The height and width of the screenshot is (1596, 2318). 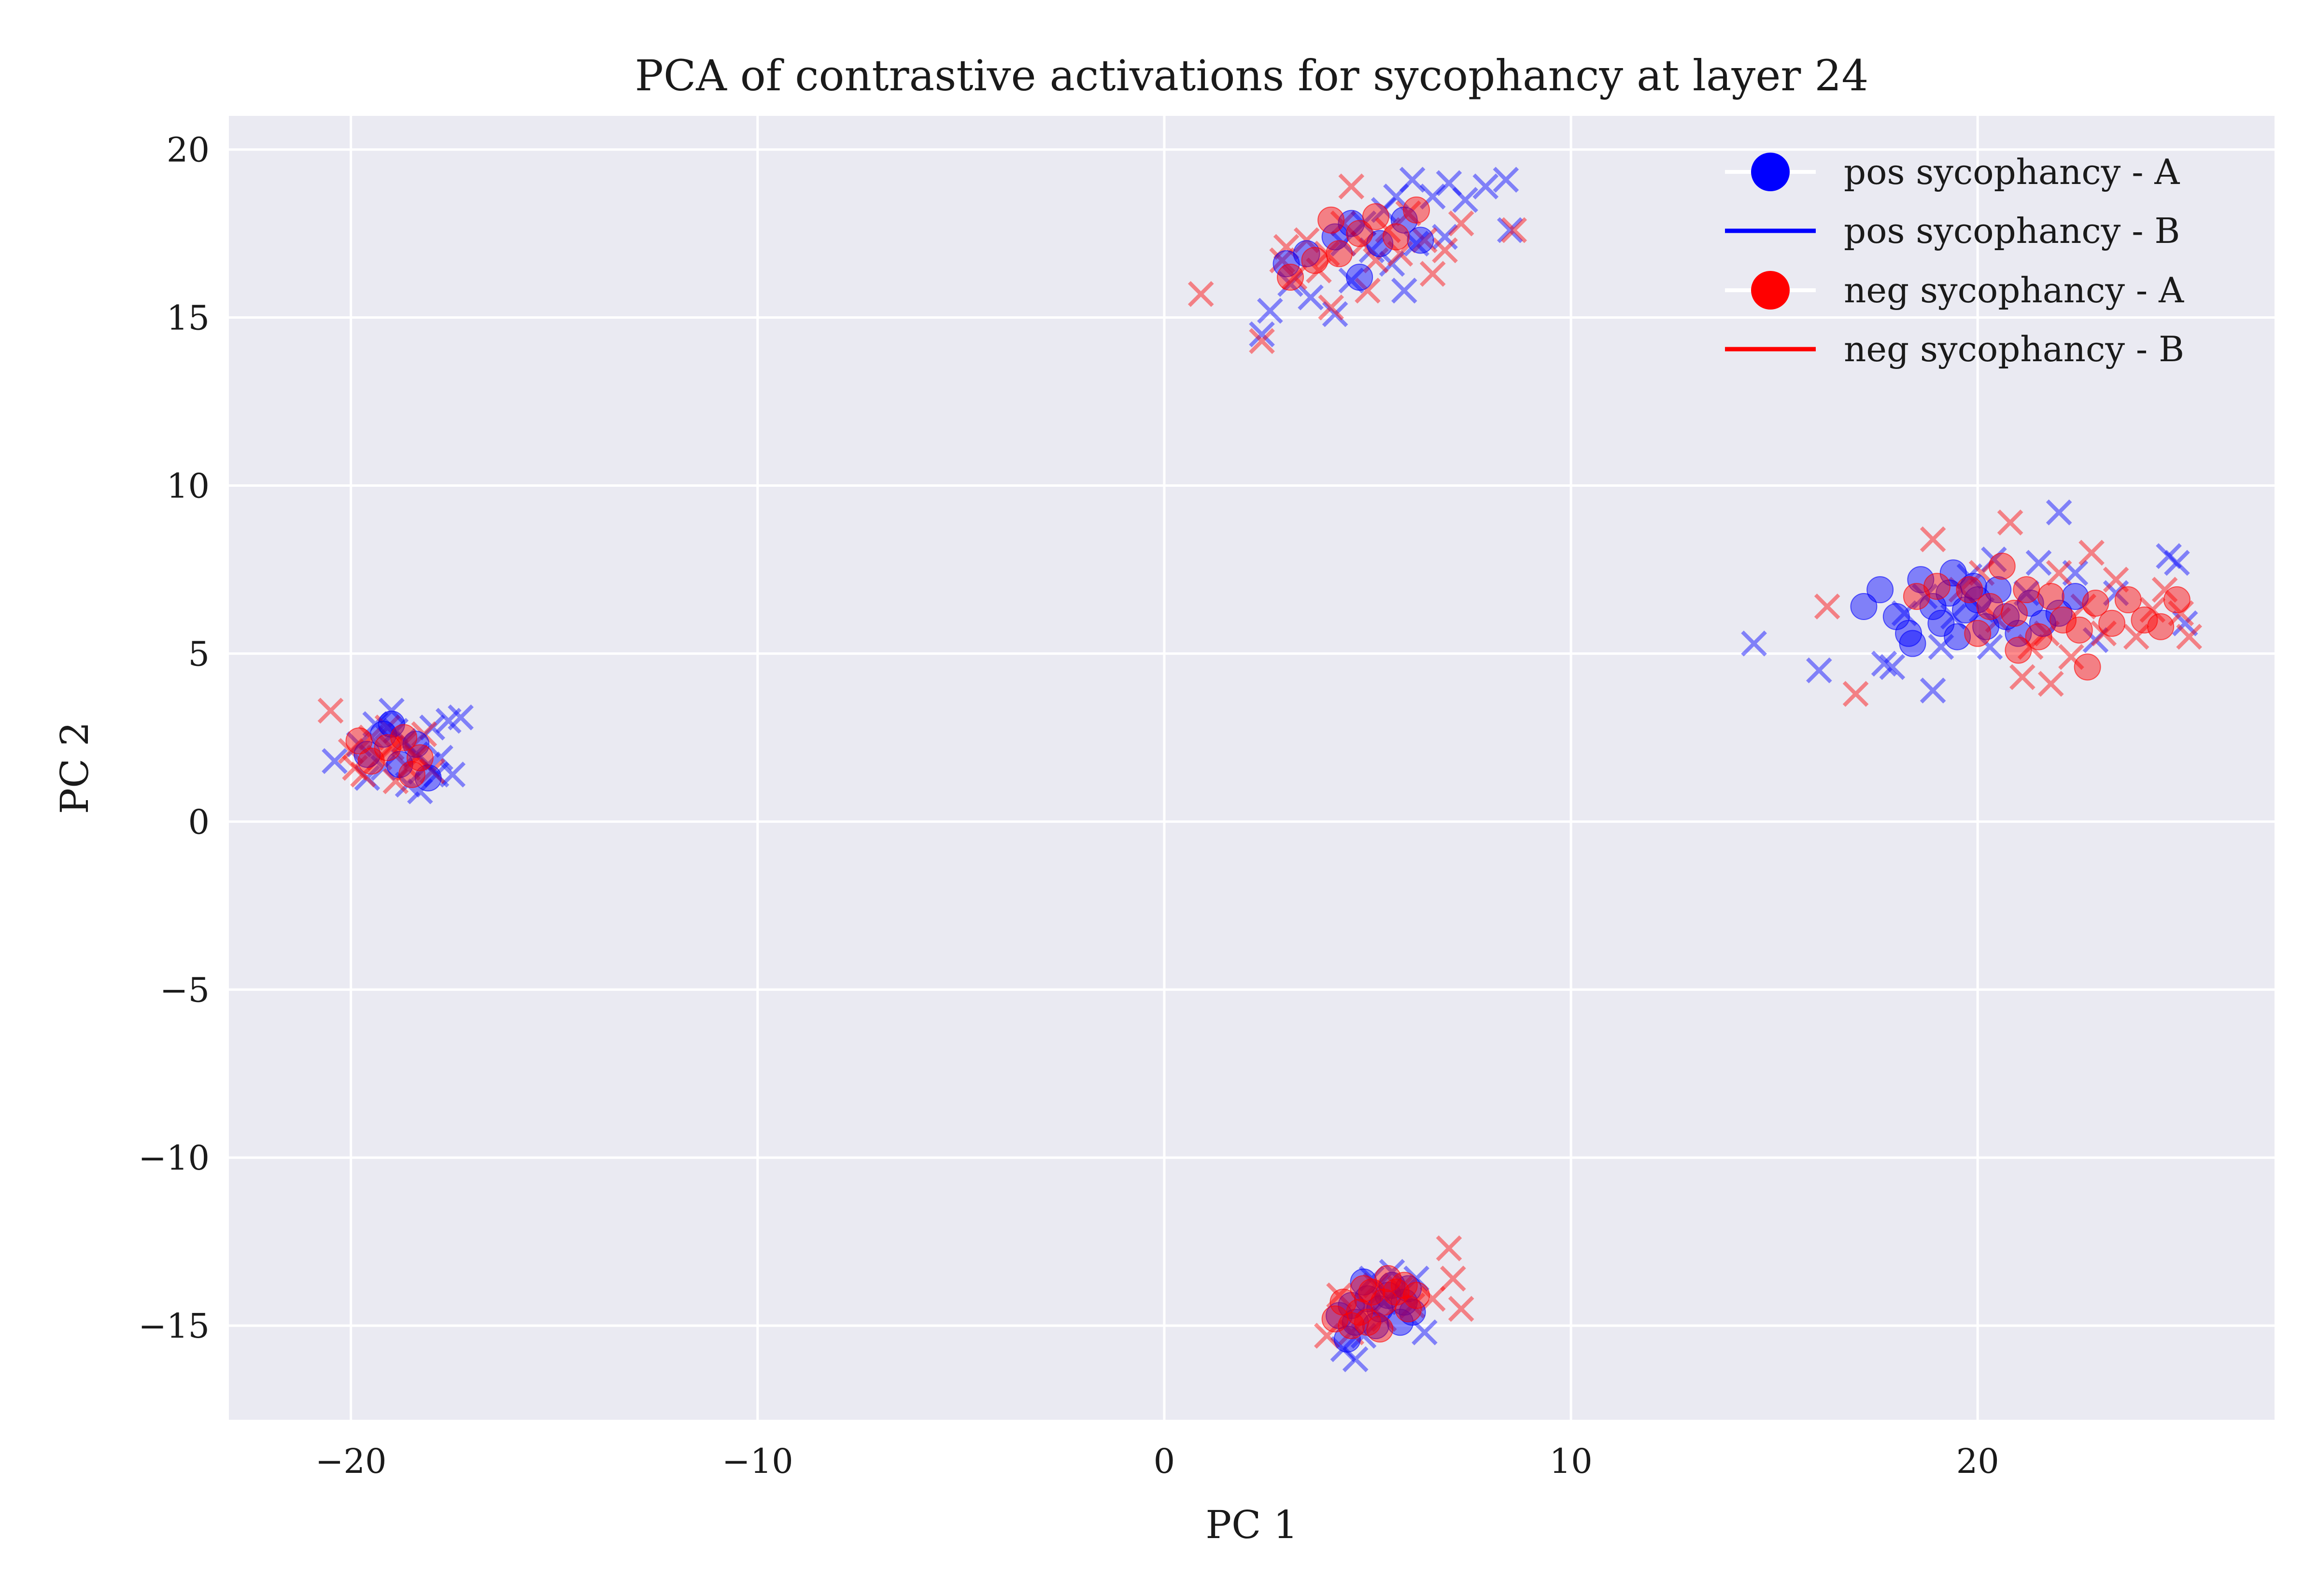 What do you see at coordinates (199, 822) in the screenshot?
I see `y-tick-label: 0` at bounding box center [199, 822].